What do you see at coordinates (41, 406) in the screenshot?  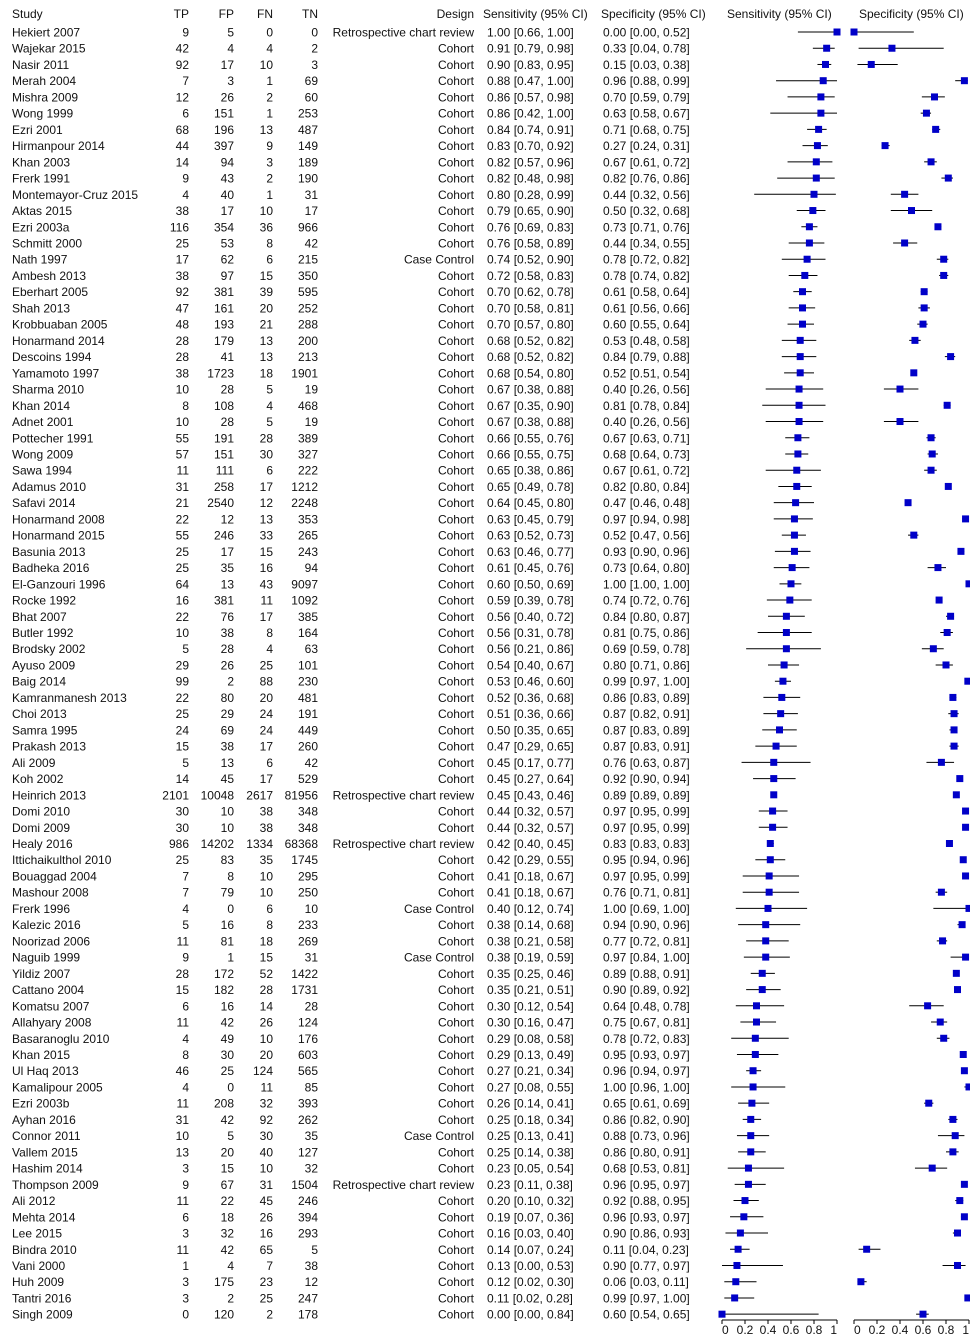 I see `study-name: Khan 2014` at bounding box center [41, 406].